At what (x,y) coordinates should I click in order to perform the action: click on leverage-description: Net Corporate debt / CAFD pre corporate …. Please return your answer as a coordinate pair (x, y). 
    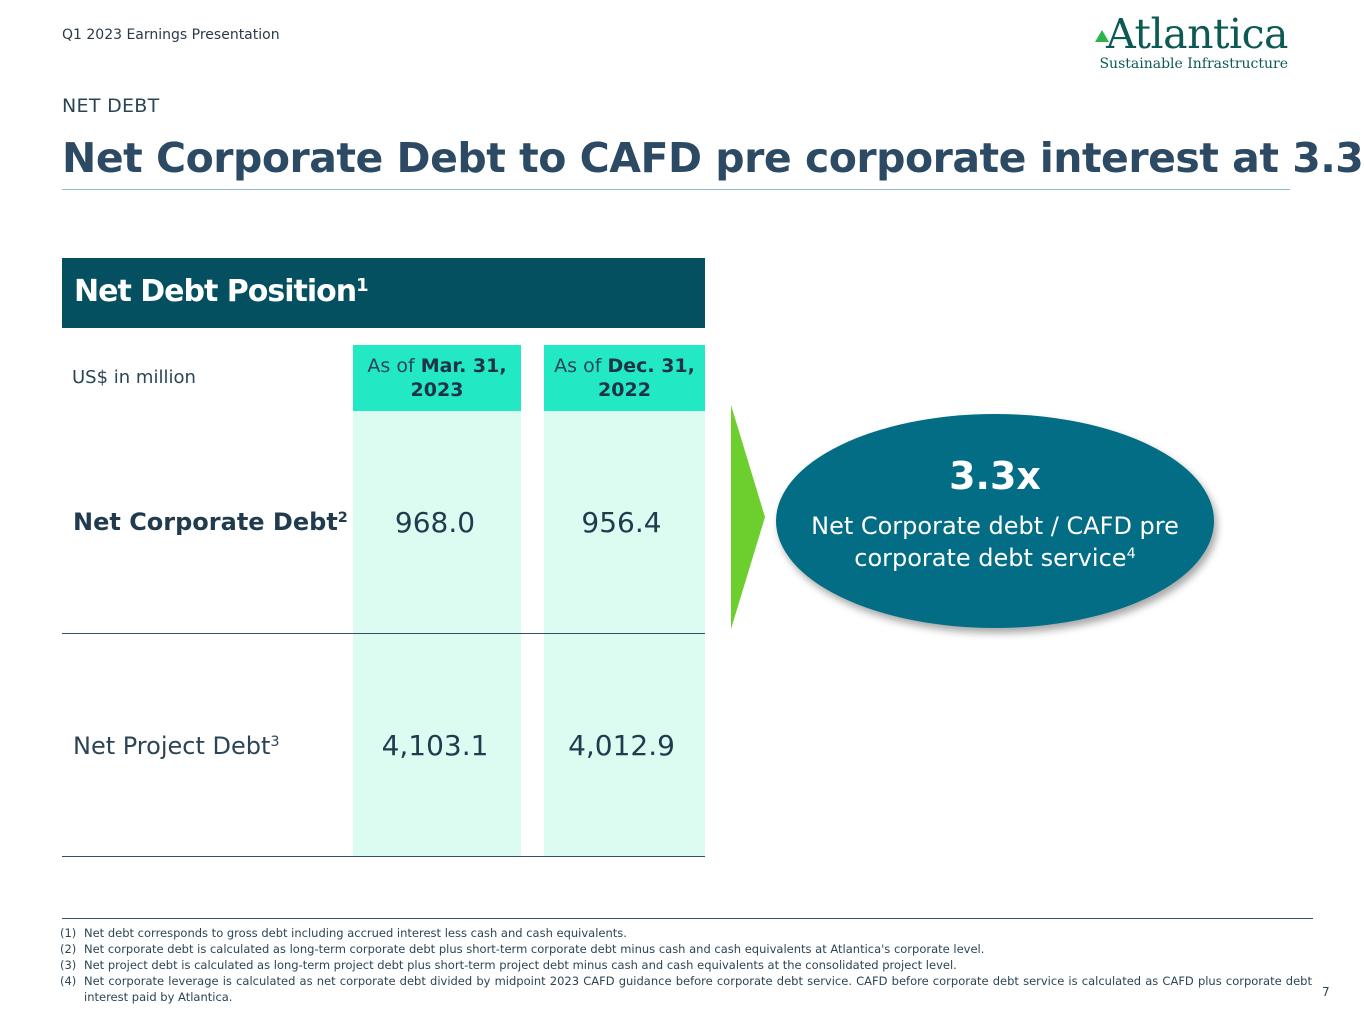
    Looking at the image, I should click on (995, 542).